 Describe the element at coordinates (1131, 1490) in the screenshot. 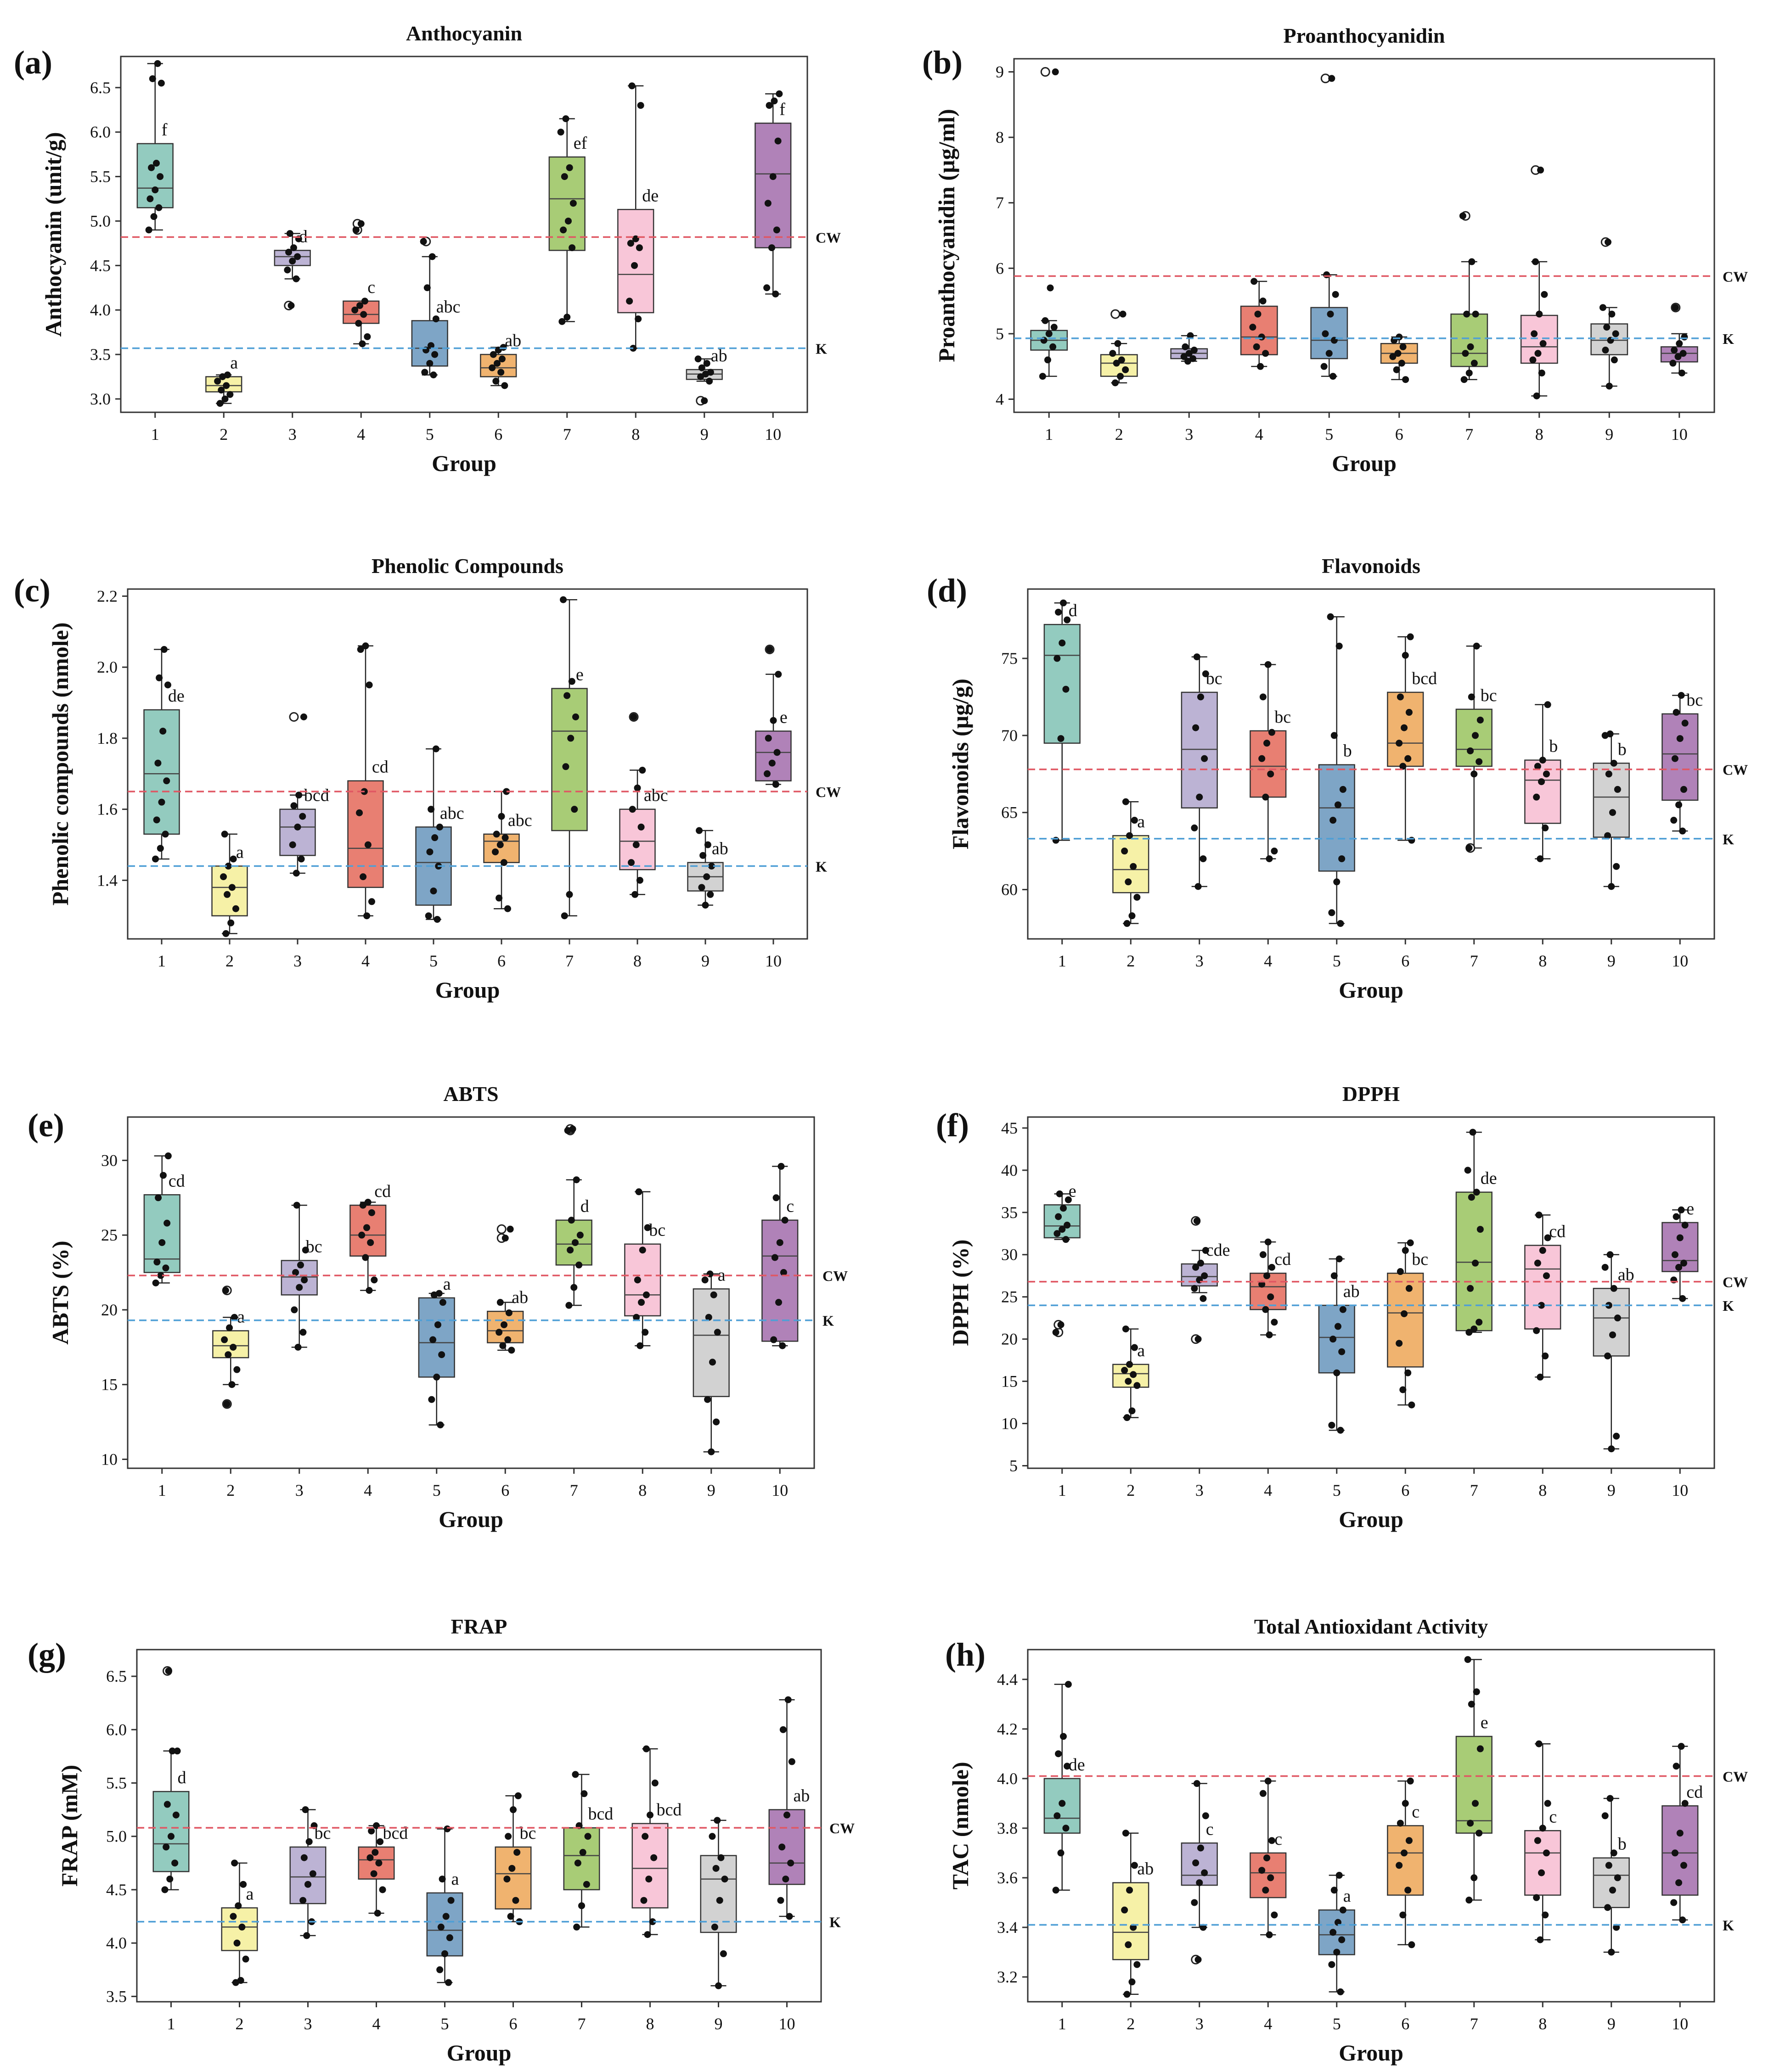

I see `x-tick-label: 2` at that location.